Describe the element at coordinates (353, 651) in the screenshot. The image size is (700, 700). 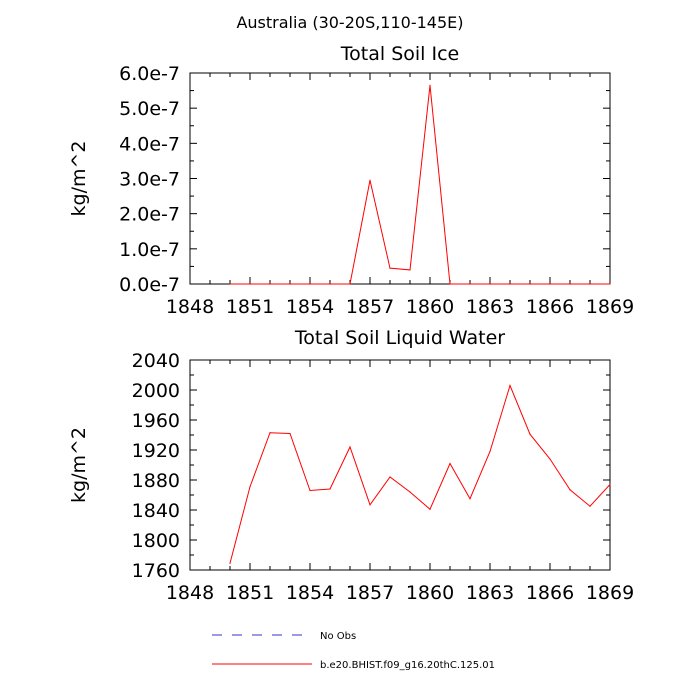
I see `legend: No Obs b.e20.BHIST.f09_g16.20thC.125.01` at that location.